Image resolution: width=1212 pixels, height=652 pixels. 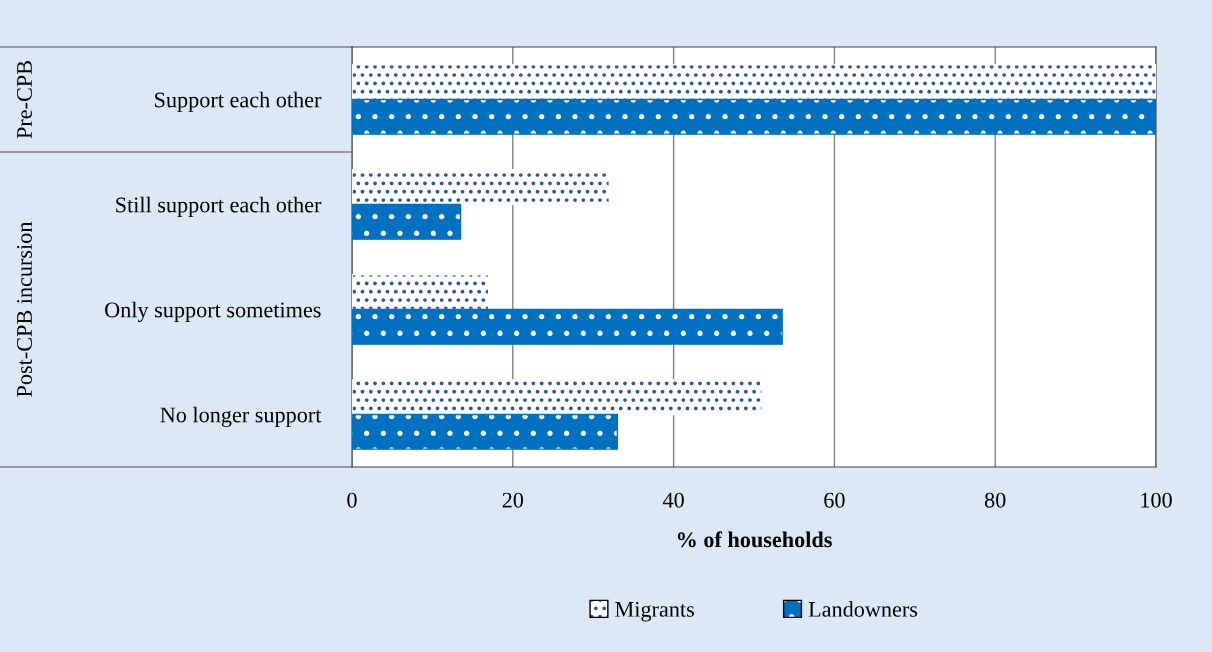 What do you see at coordinates (352, 500) in the screenshot?
I see `x-tick-label: 0` at bounding box center [352, 500].